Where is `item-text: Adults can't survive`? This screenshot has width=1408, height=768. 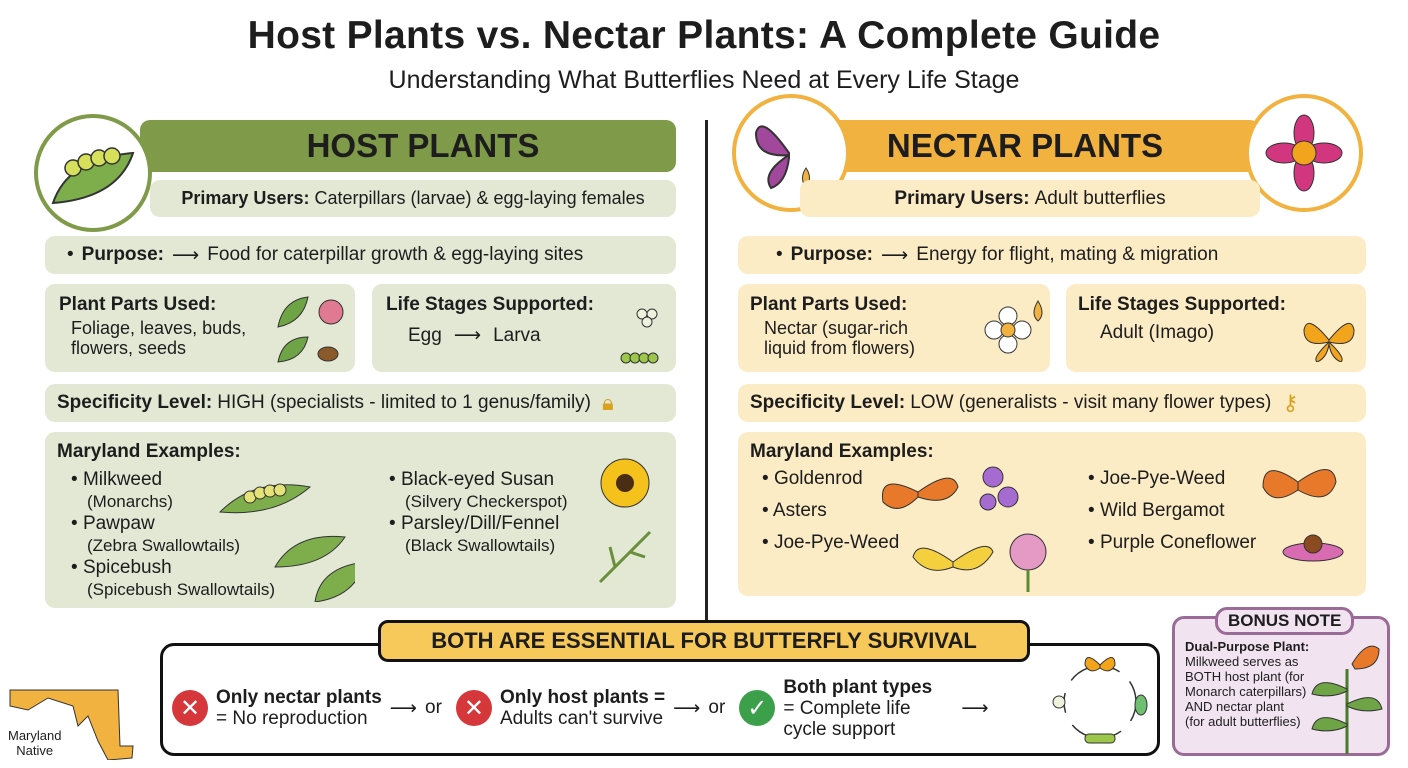
item-text: Adults can't survive is located at coordinates (581, 718).